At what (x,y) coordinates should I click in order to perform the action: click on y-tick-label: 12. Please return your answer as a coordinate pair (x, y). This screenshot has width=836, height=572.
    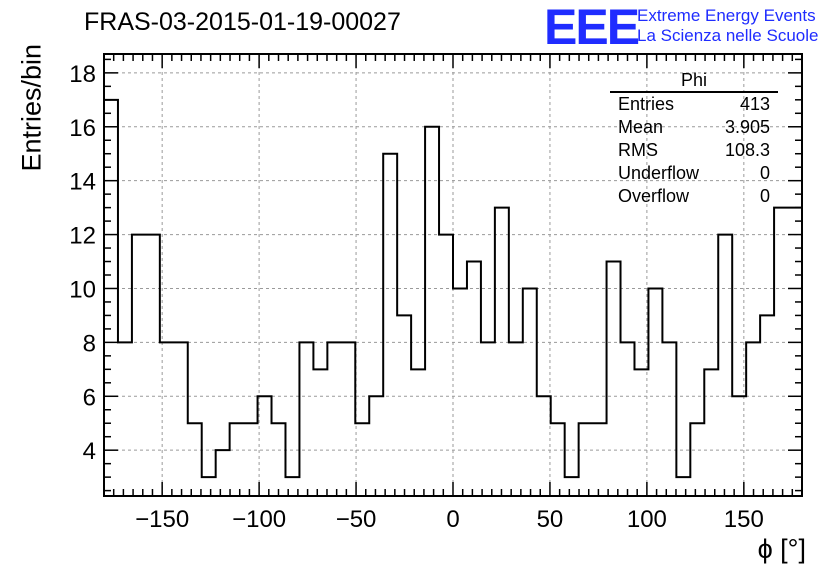
    Looking at the image, I should click on (82, 236).